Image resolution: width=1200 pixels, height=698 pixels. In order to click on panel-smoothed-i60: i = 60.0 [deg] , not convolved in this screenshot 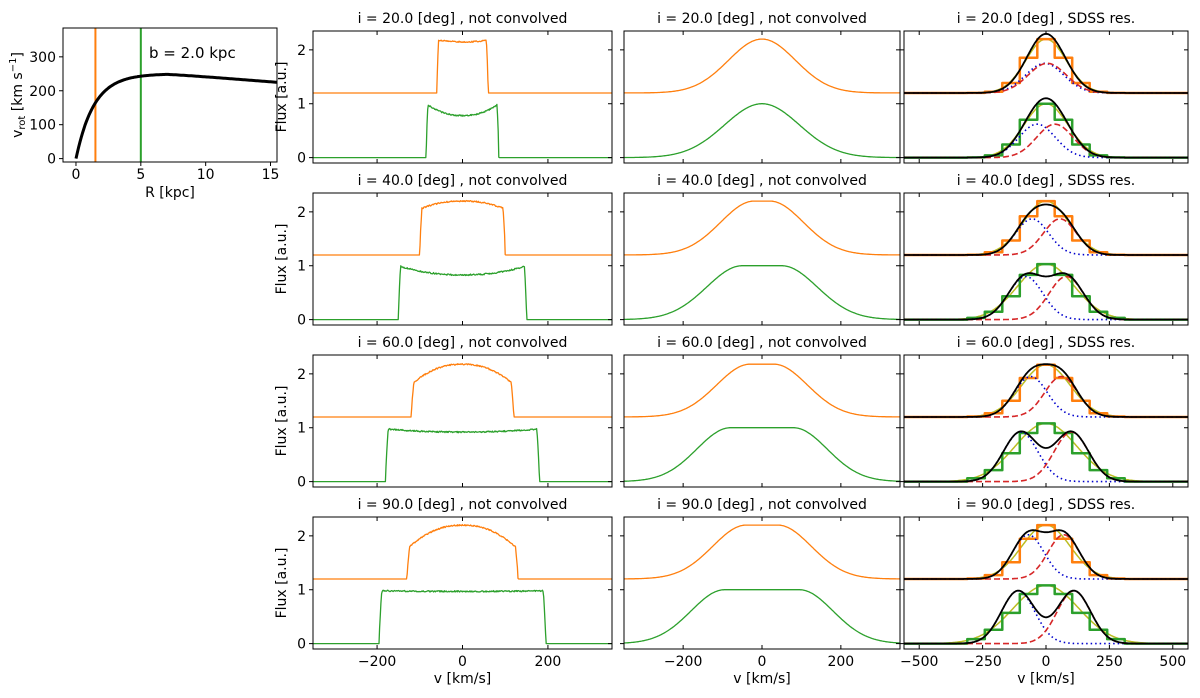, I will do `click(760, 411)`.